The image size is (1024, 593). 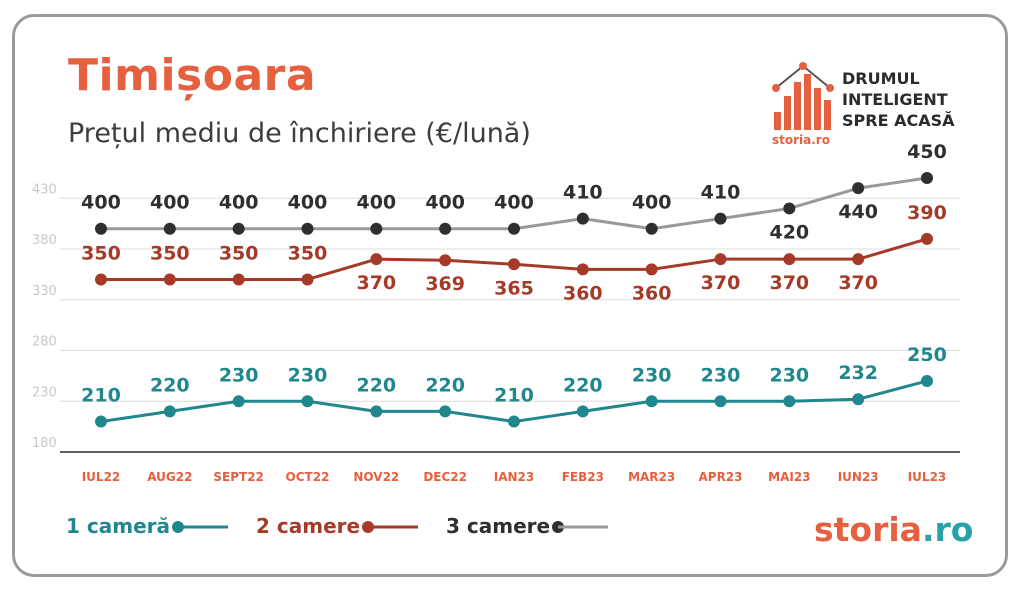 I want to click on y-tick-label: 380, so click(x=44, y=240).